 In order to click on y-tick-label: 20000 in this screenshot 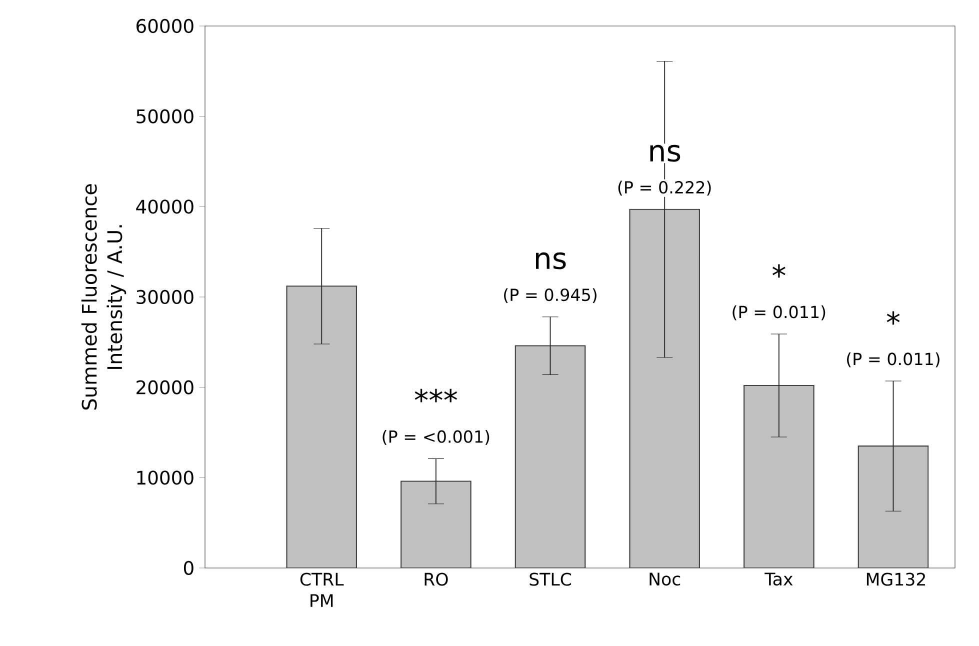, I will do `click(165, 387)`.